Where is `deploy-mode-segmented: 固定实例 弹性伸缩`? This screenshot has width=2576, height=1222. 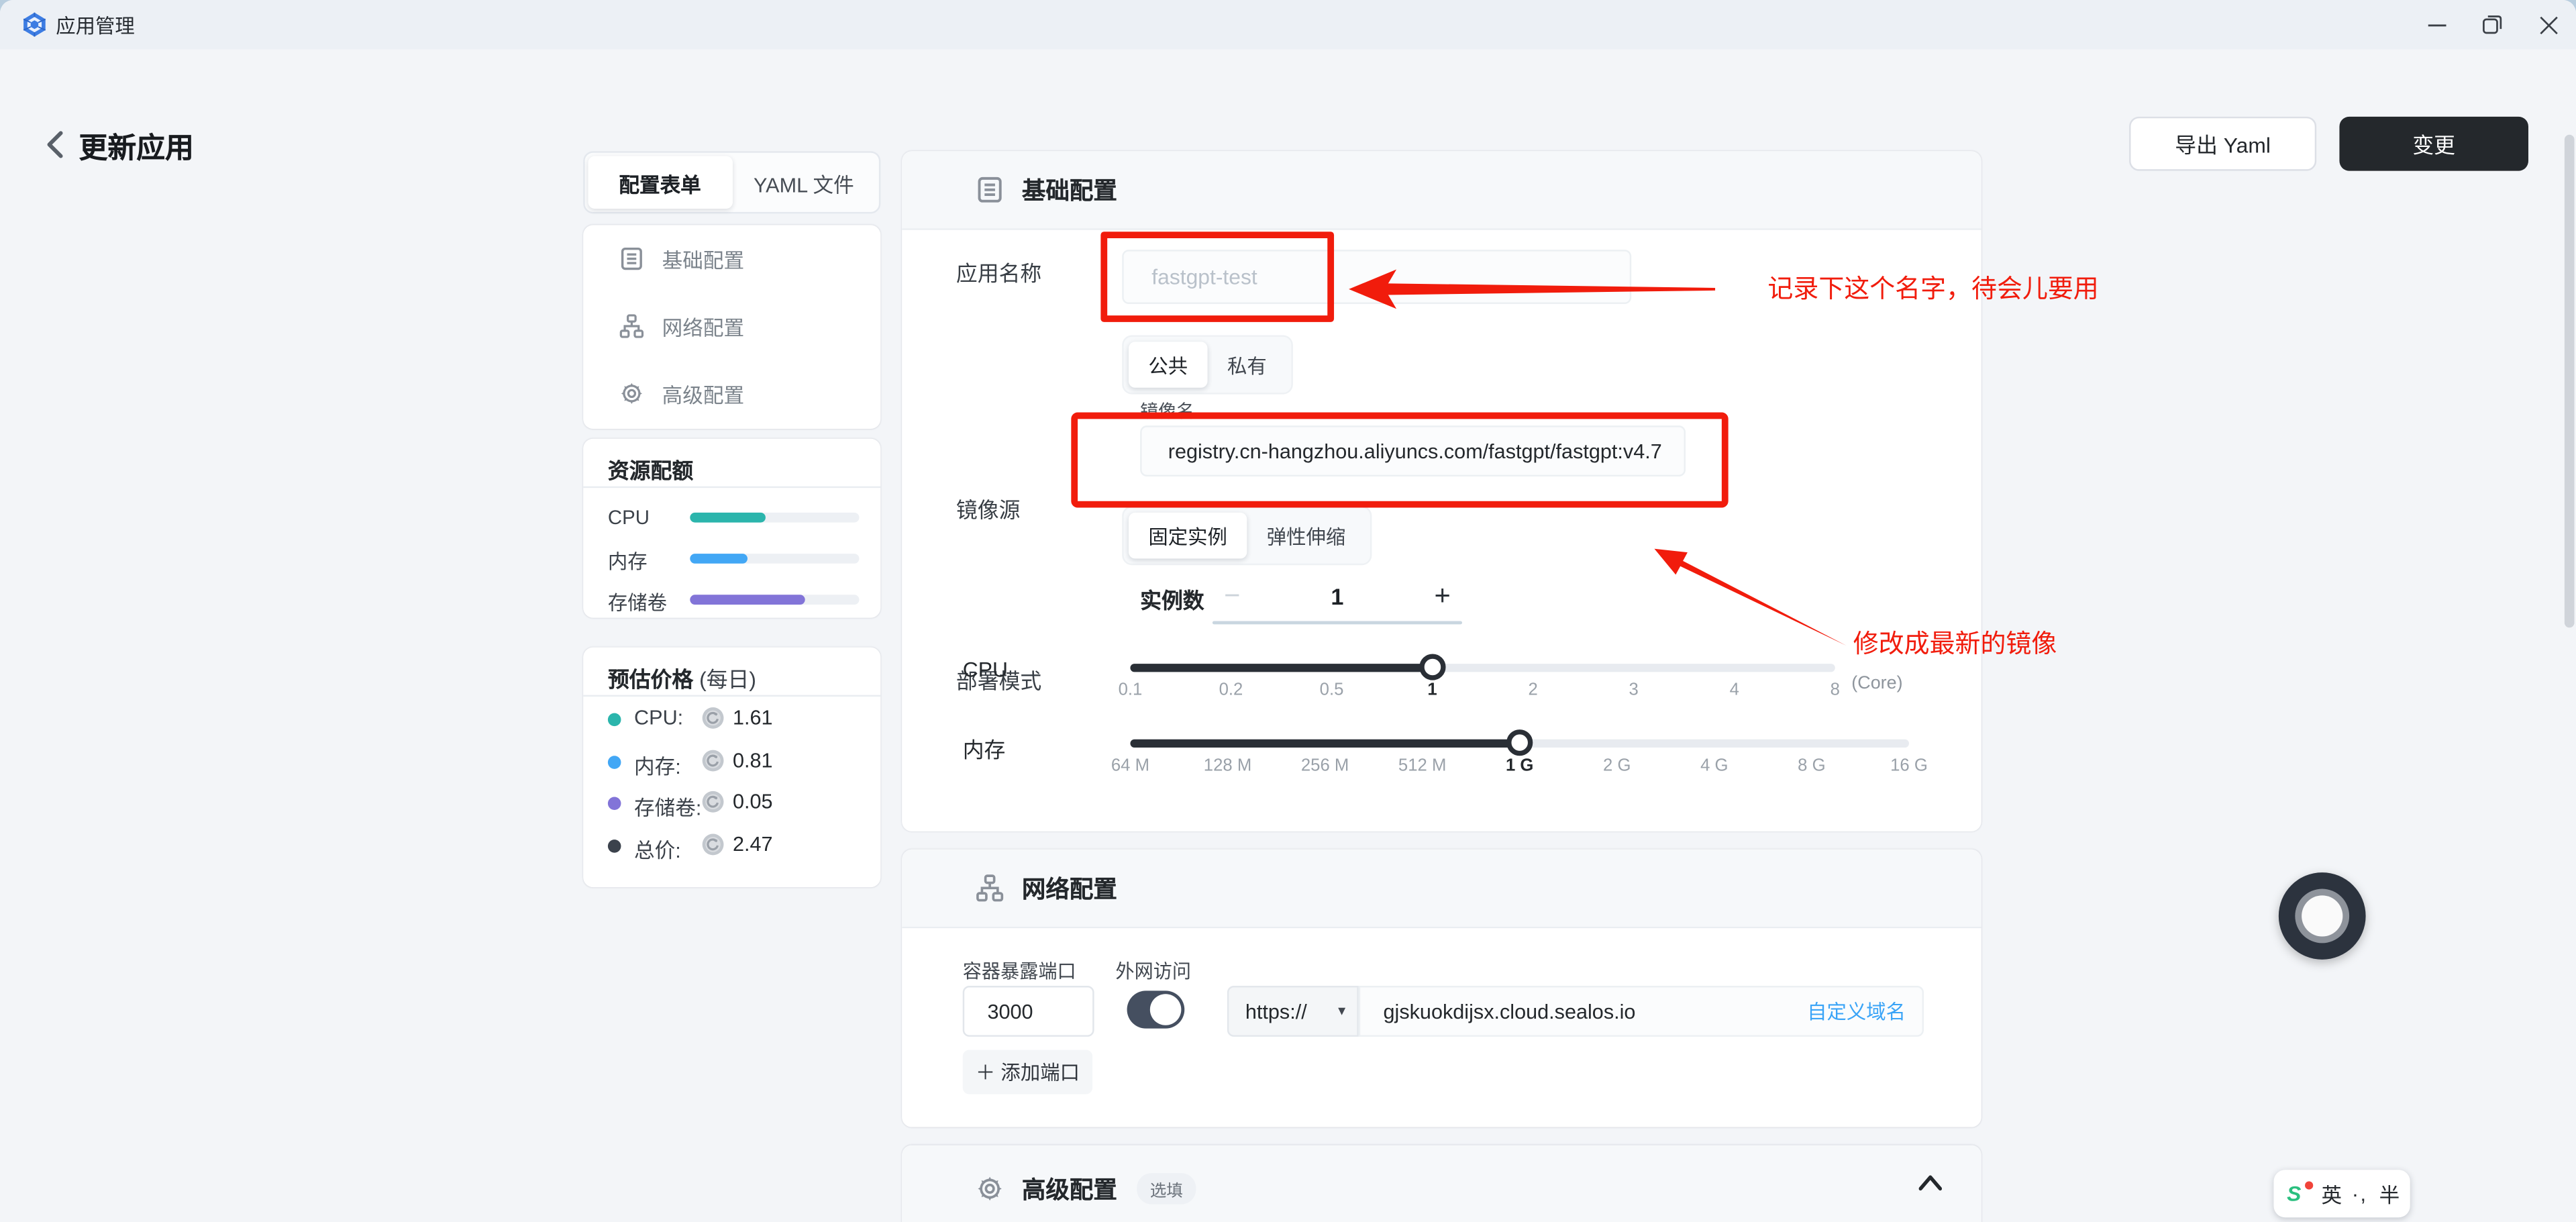 deploy-mode-segmented: 固定实例 弹性伸缩 is located at coordinates (1247, 536).